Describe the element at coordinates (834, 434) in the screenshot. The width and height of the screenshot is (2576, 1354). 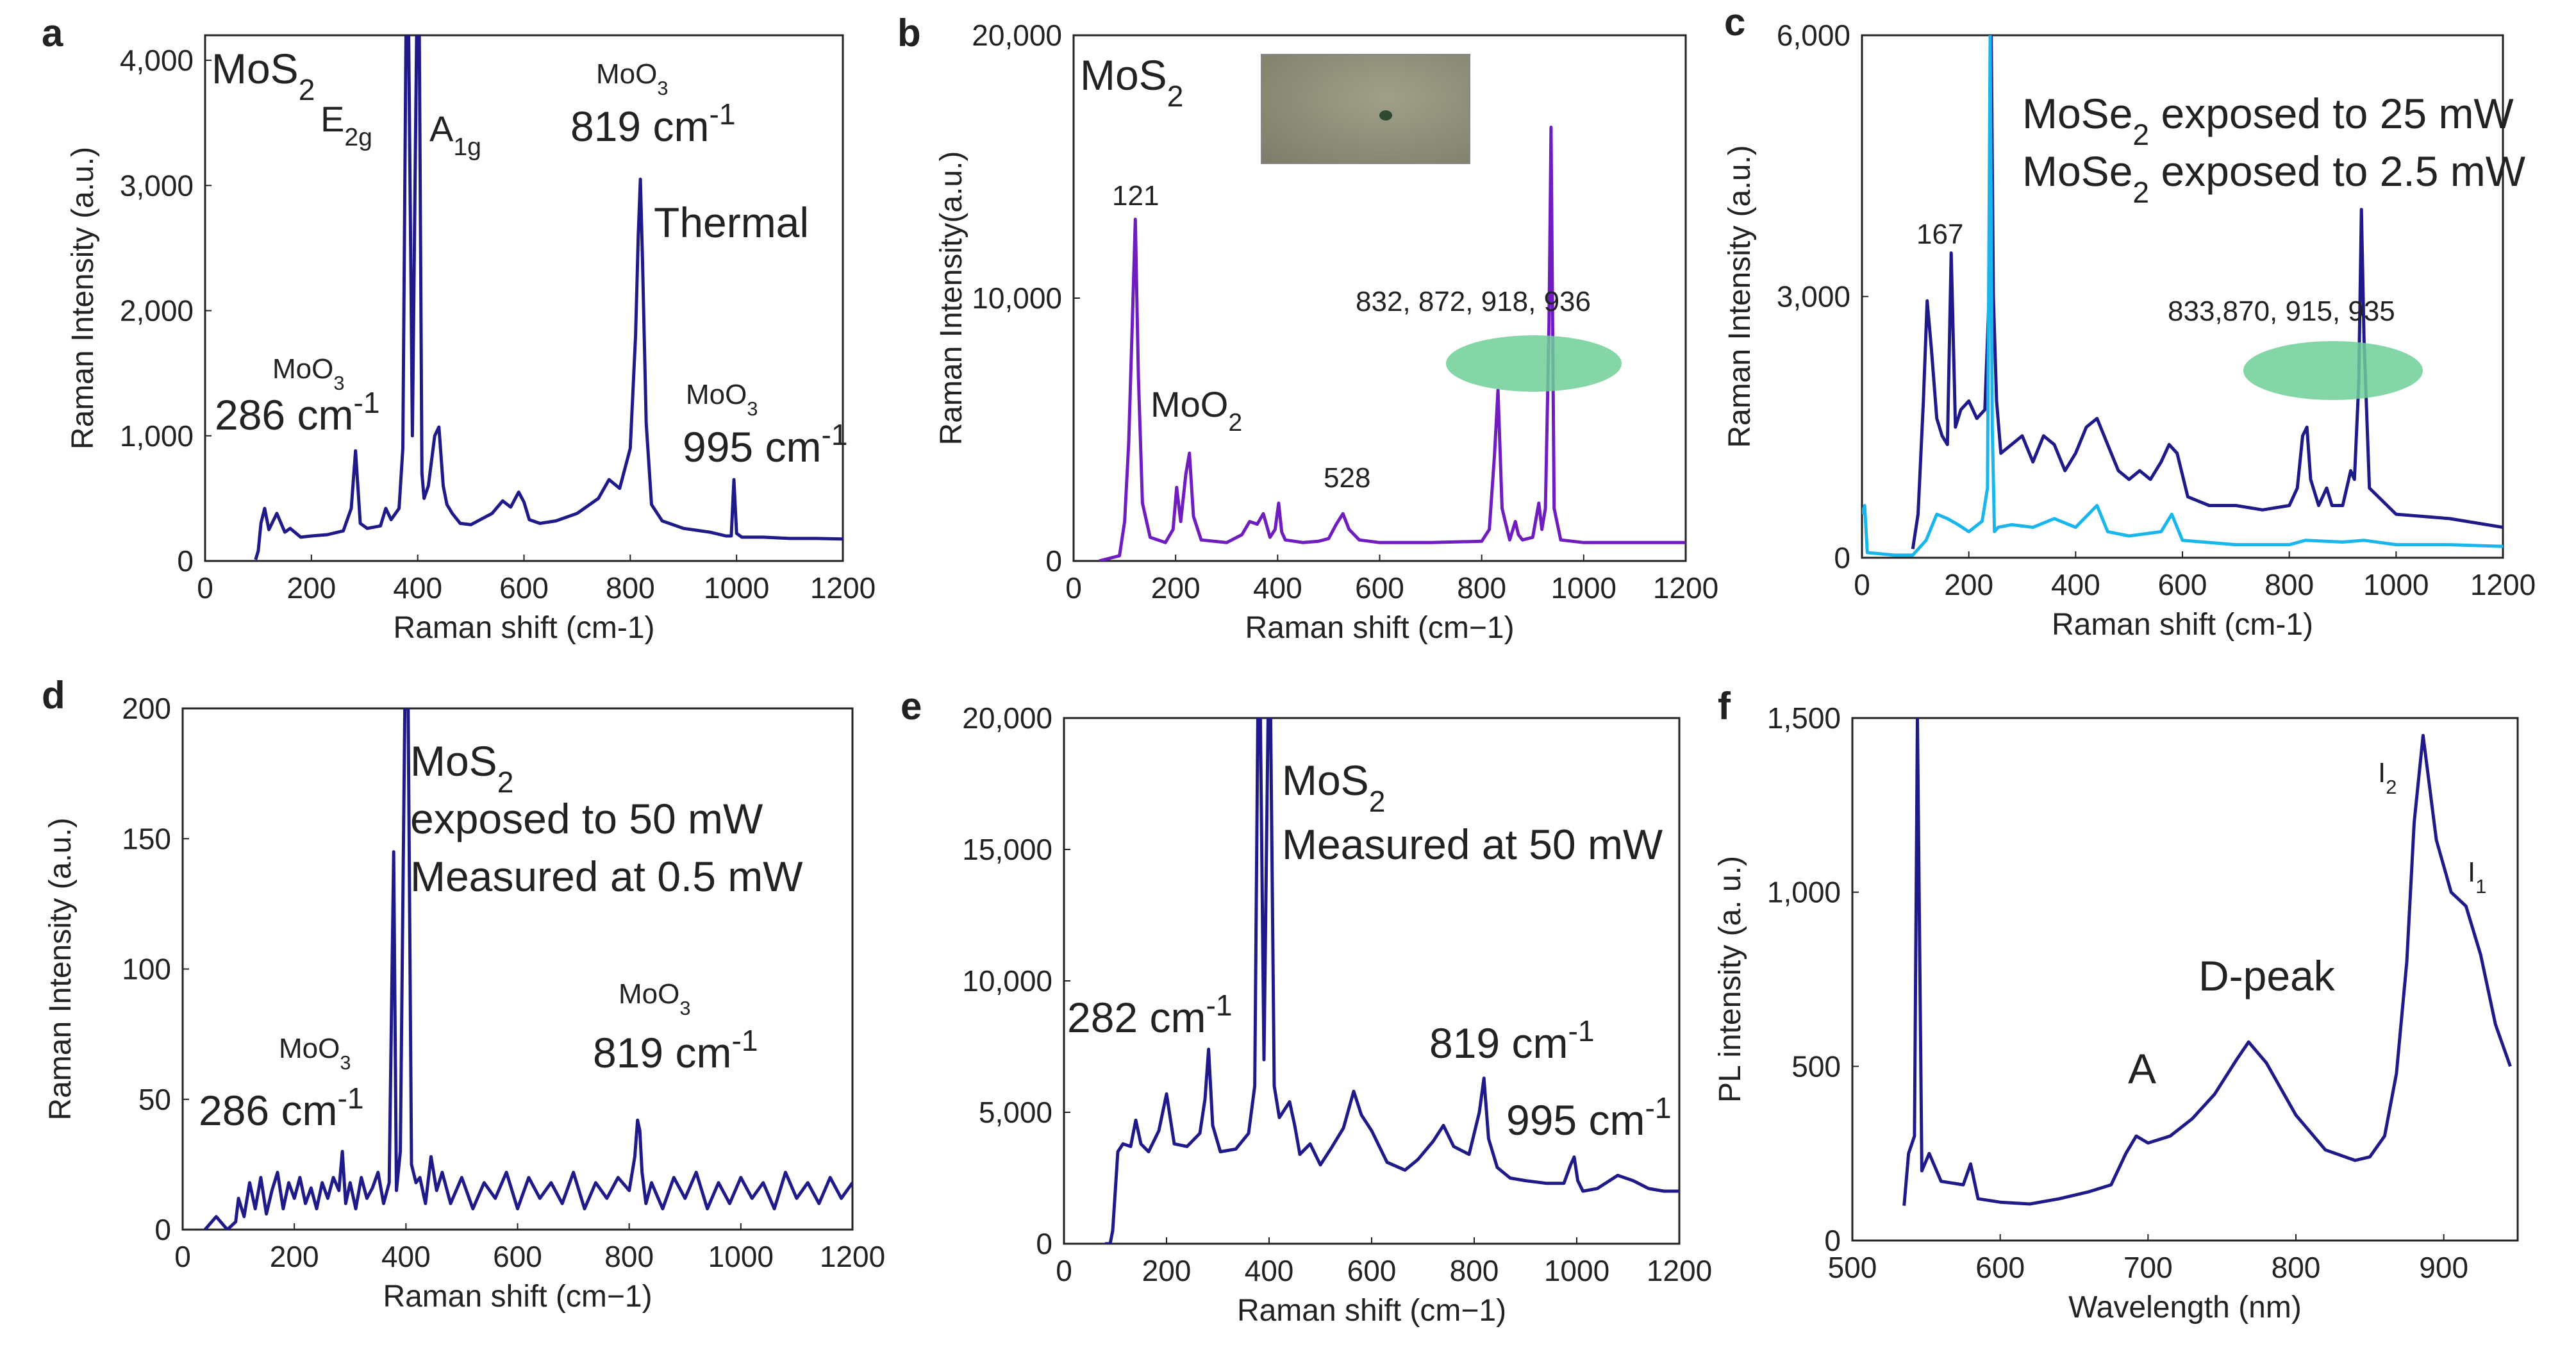
I see `panel-a-note-sup: -1` at that location.